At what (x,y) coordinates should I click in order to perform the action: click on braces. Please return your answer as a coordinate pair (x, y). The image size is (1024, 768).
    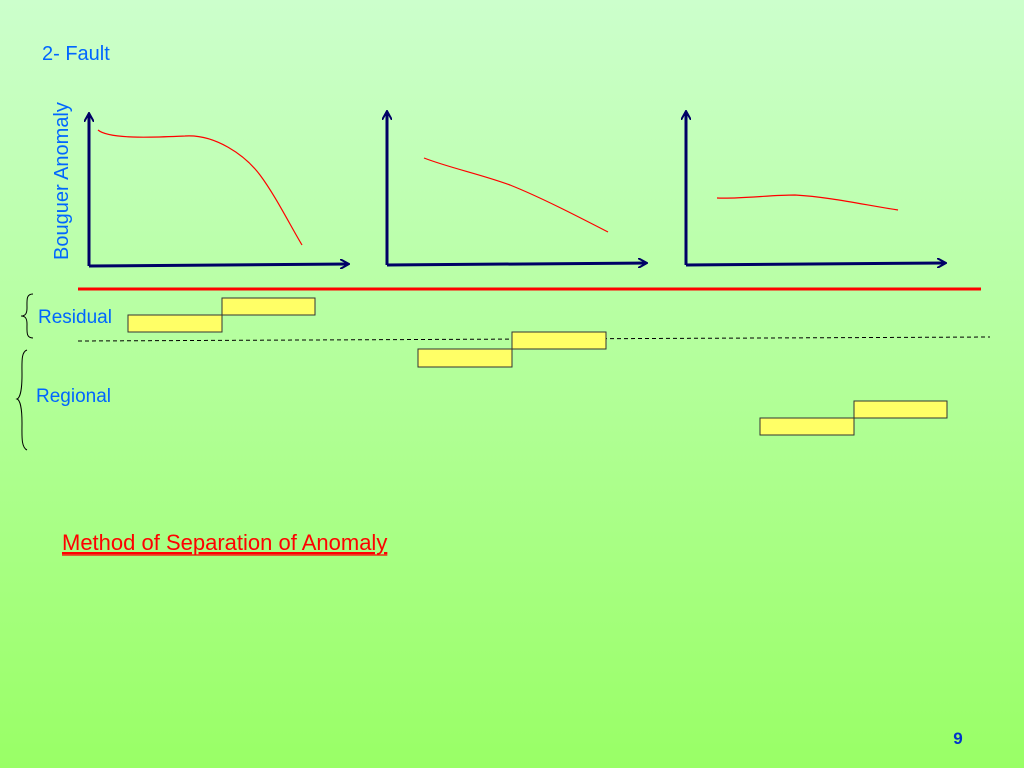
    Looking at the image, I should click on (24, 372).